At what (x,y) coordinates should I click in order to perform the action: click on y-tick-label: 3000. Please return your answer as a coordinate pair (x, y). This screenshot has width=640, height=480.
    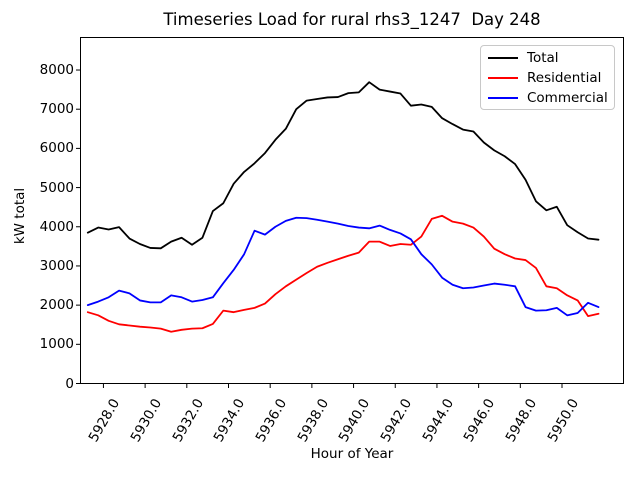
    Looking at the image, I should click on (56, 265).